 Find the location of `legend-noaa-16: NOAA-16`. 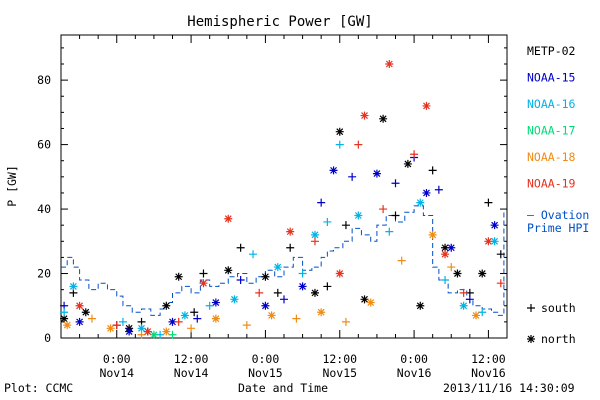

legend-noaa-16: NOAA-16 is located at coordinates (551, 104).